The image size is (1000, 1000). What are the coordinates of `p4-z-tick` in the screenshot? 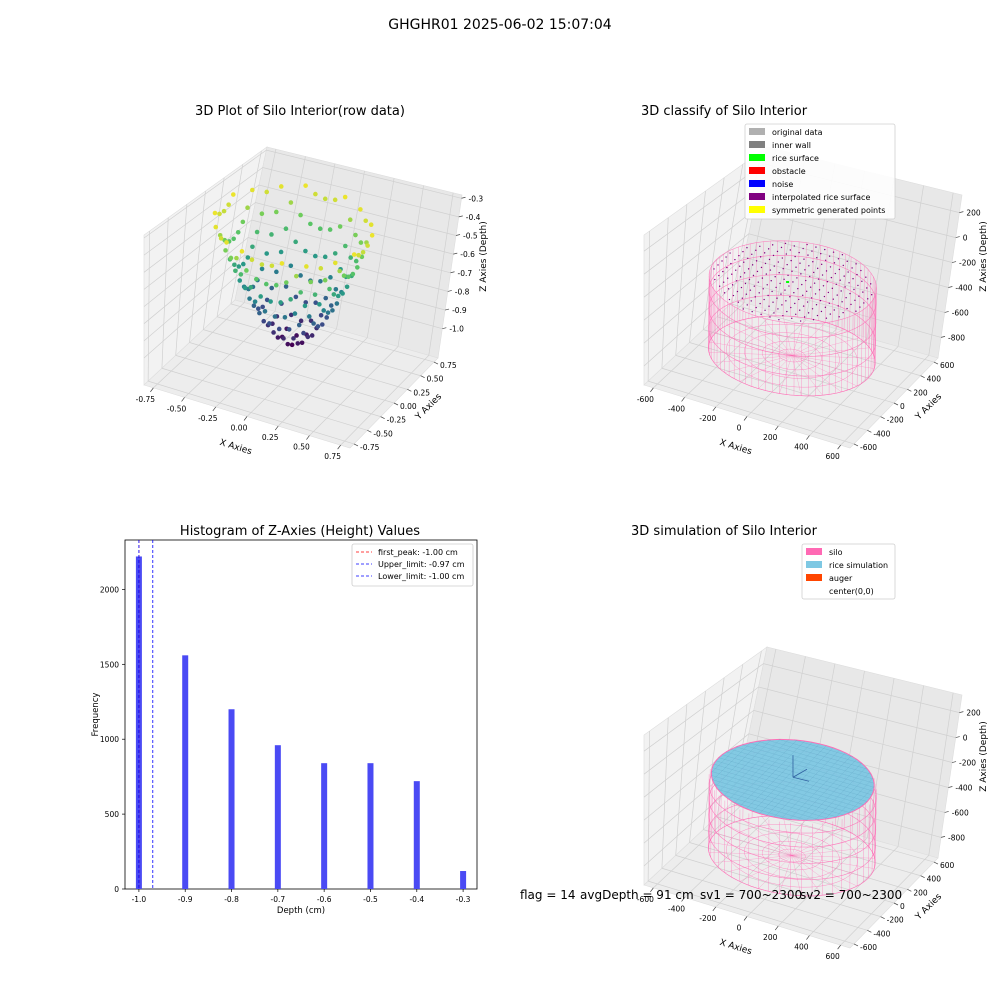 It's located at (943, 837).